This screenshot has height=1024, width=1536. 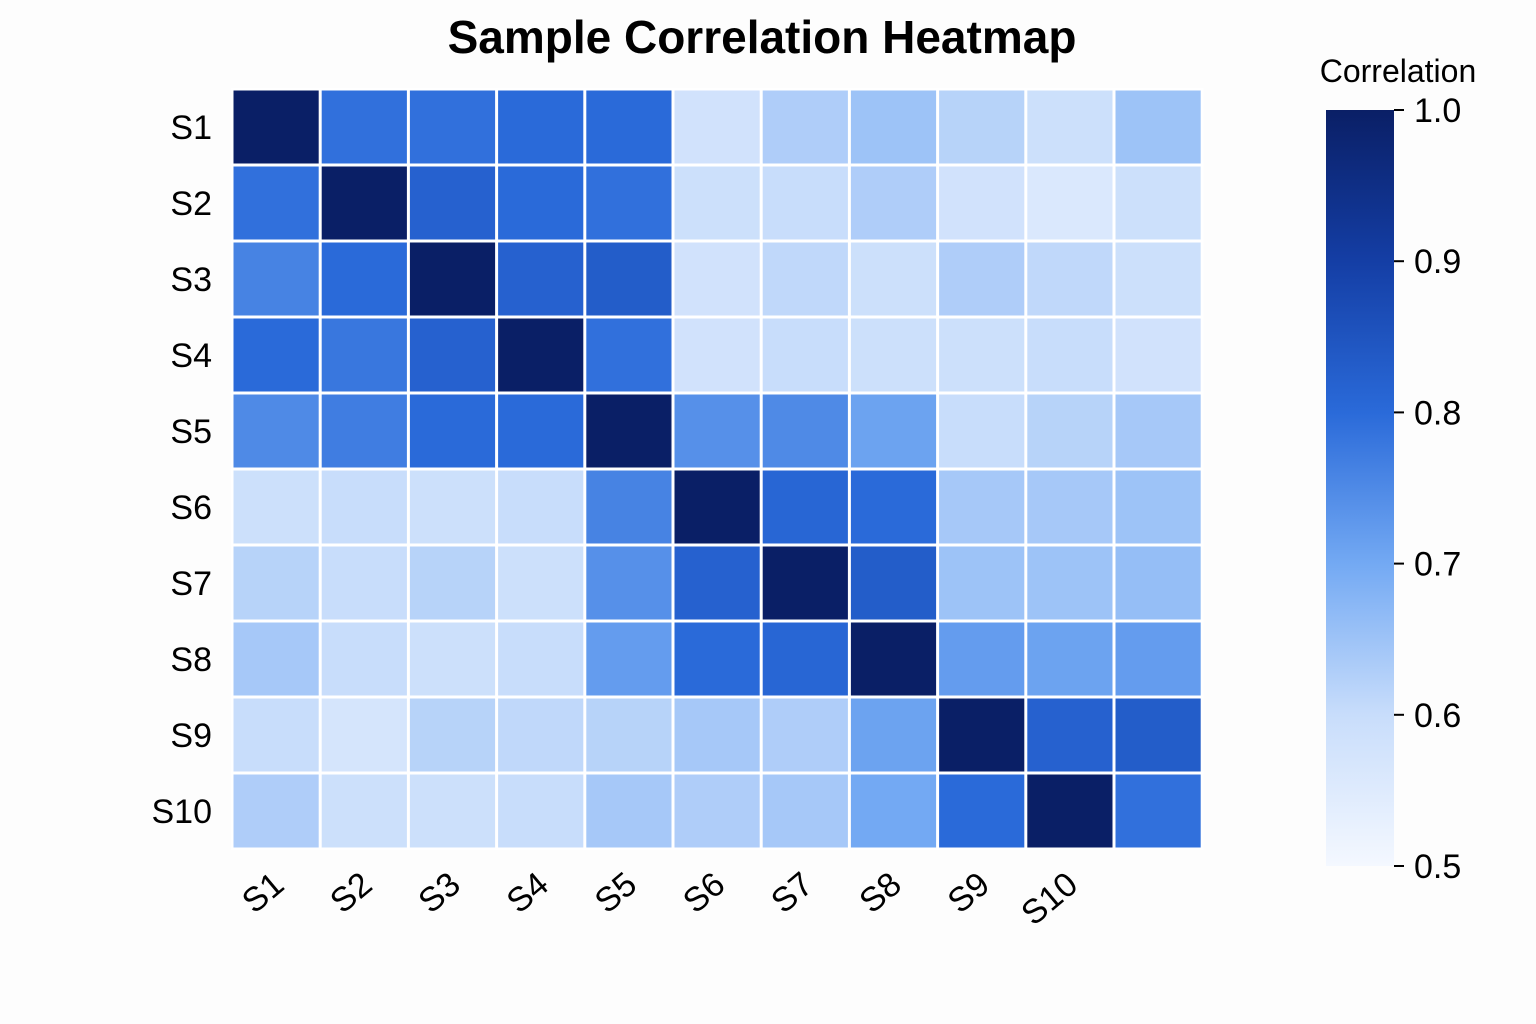 I want to click on column-label: S8, so click(x=880, y=893).